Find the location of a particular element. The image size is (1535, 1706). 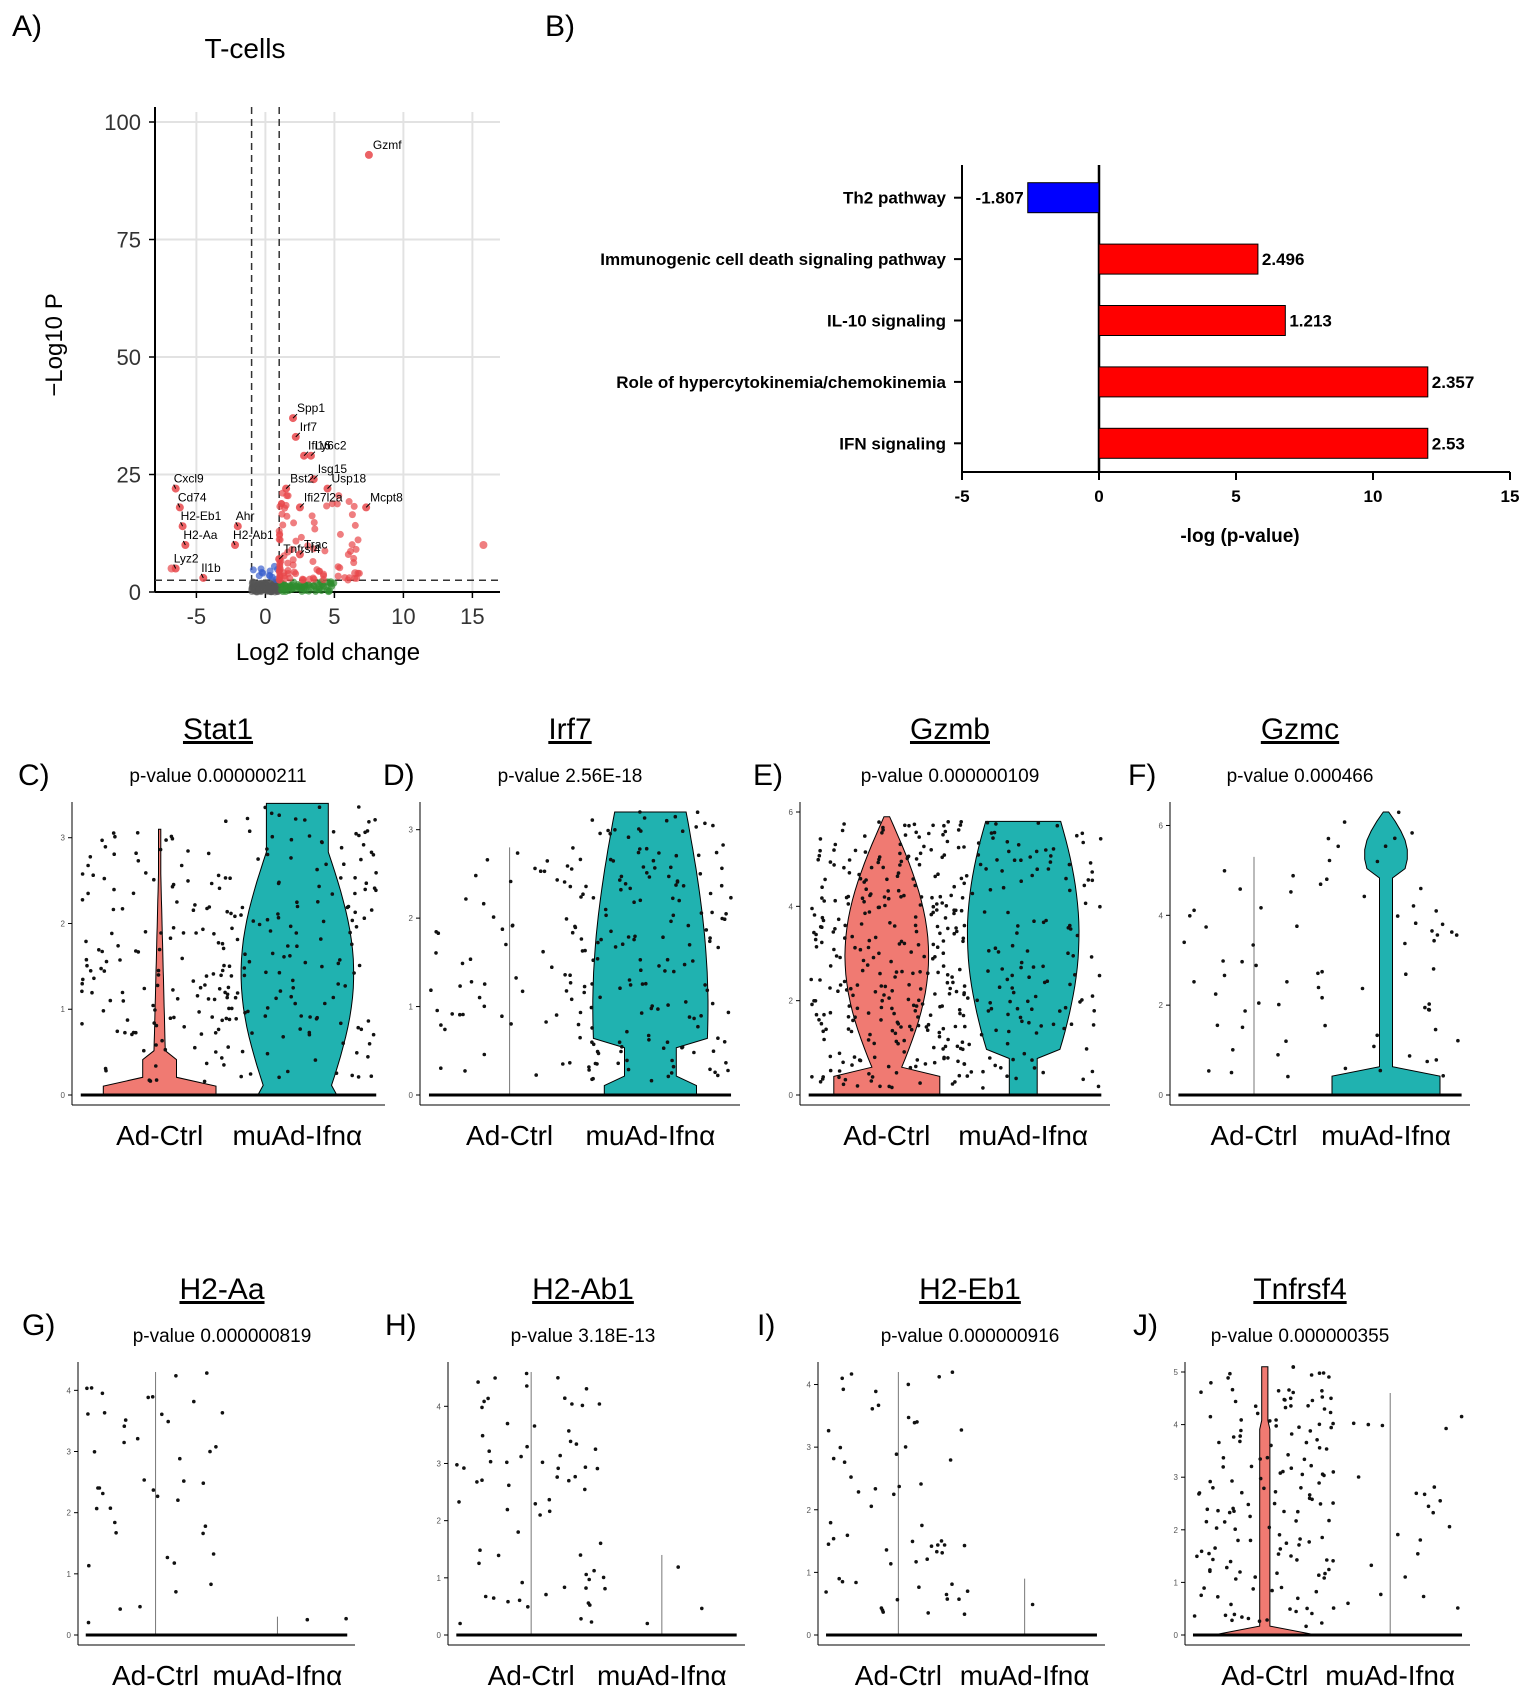

pathway-bar is located at coordinates (1063, 198).